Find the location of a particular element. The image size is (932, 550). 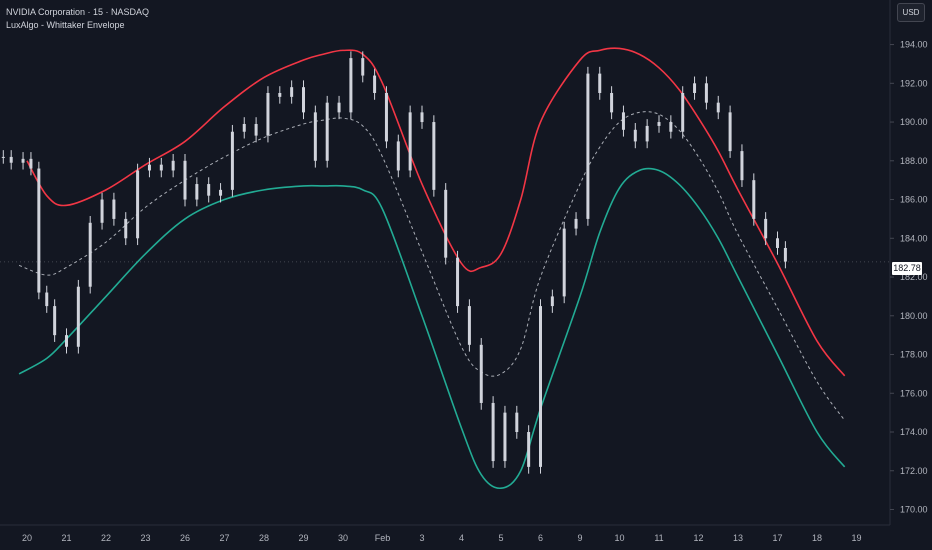

y-tick-label: 194.00 is located at coordinates (914, 45).